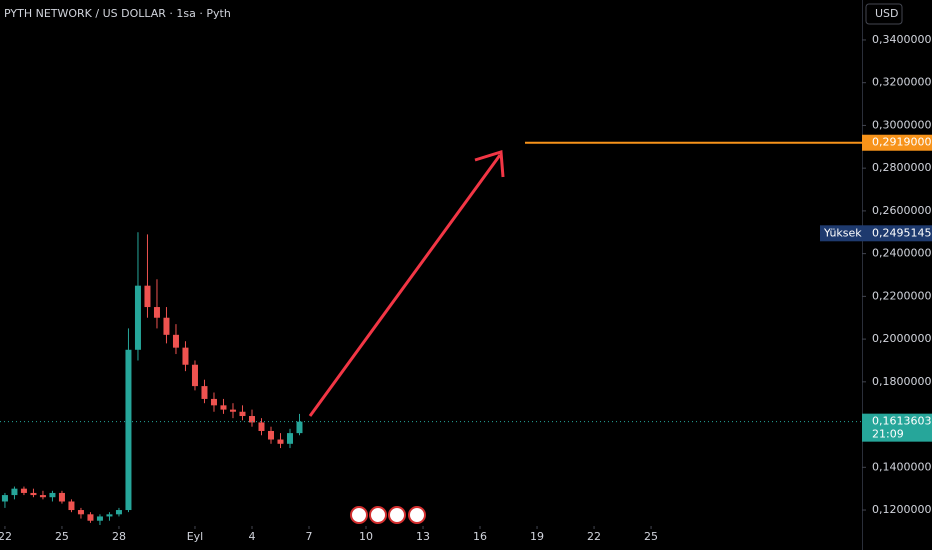 This screenshot has width=932, height=550. What do you see at coordinates (902, 210) in the screenshot?
I see `y-tick-label: 0,26000000` at bounding box center [902, 210].